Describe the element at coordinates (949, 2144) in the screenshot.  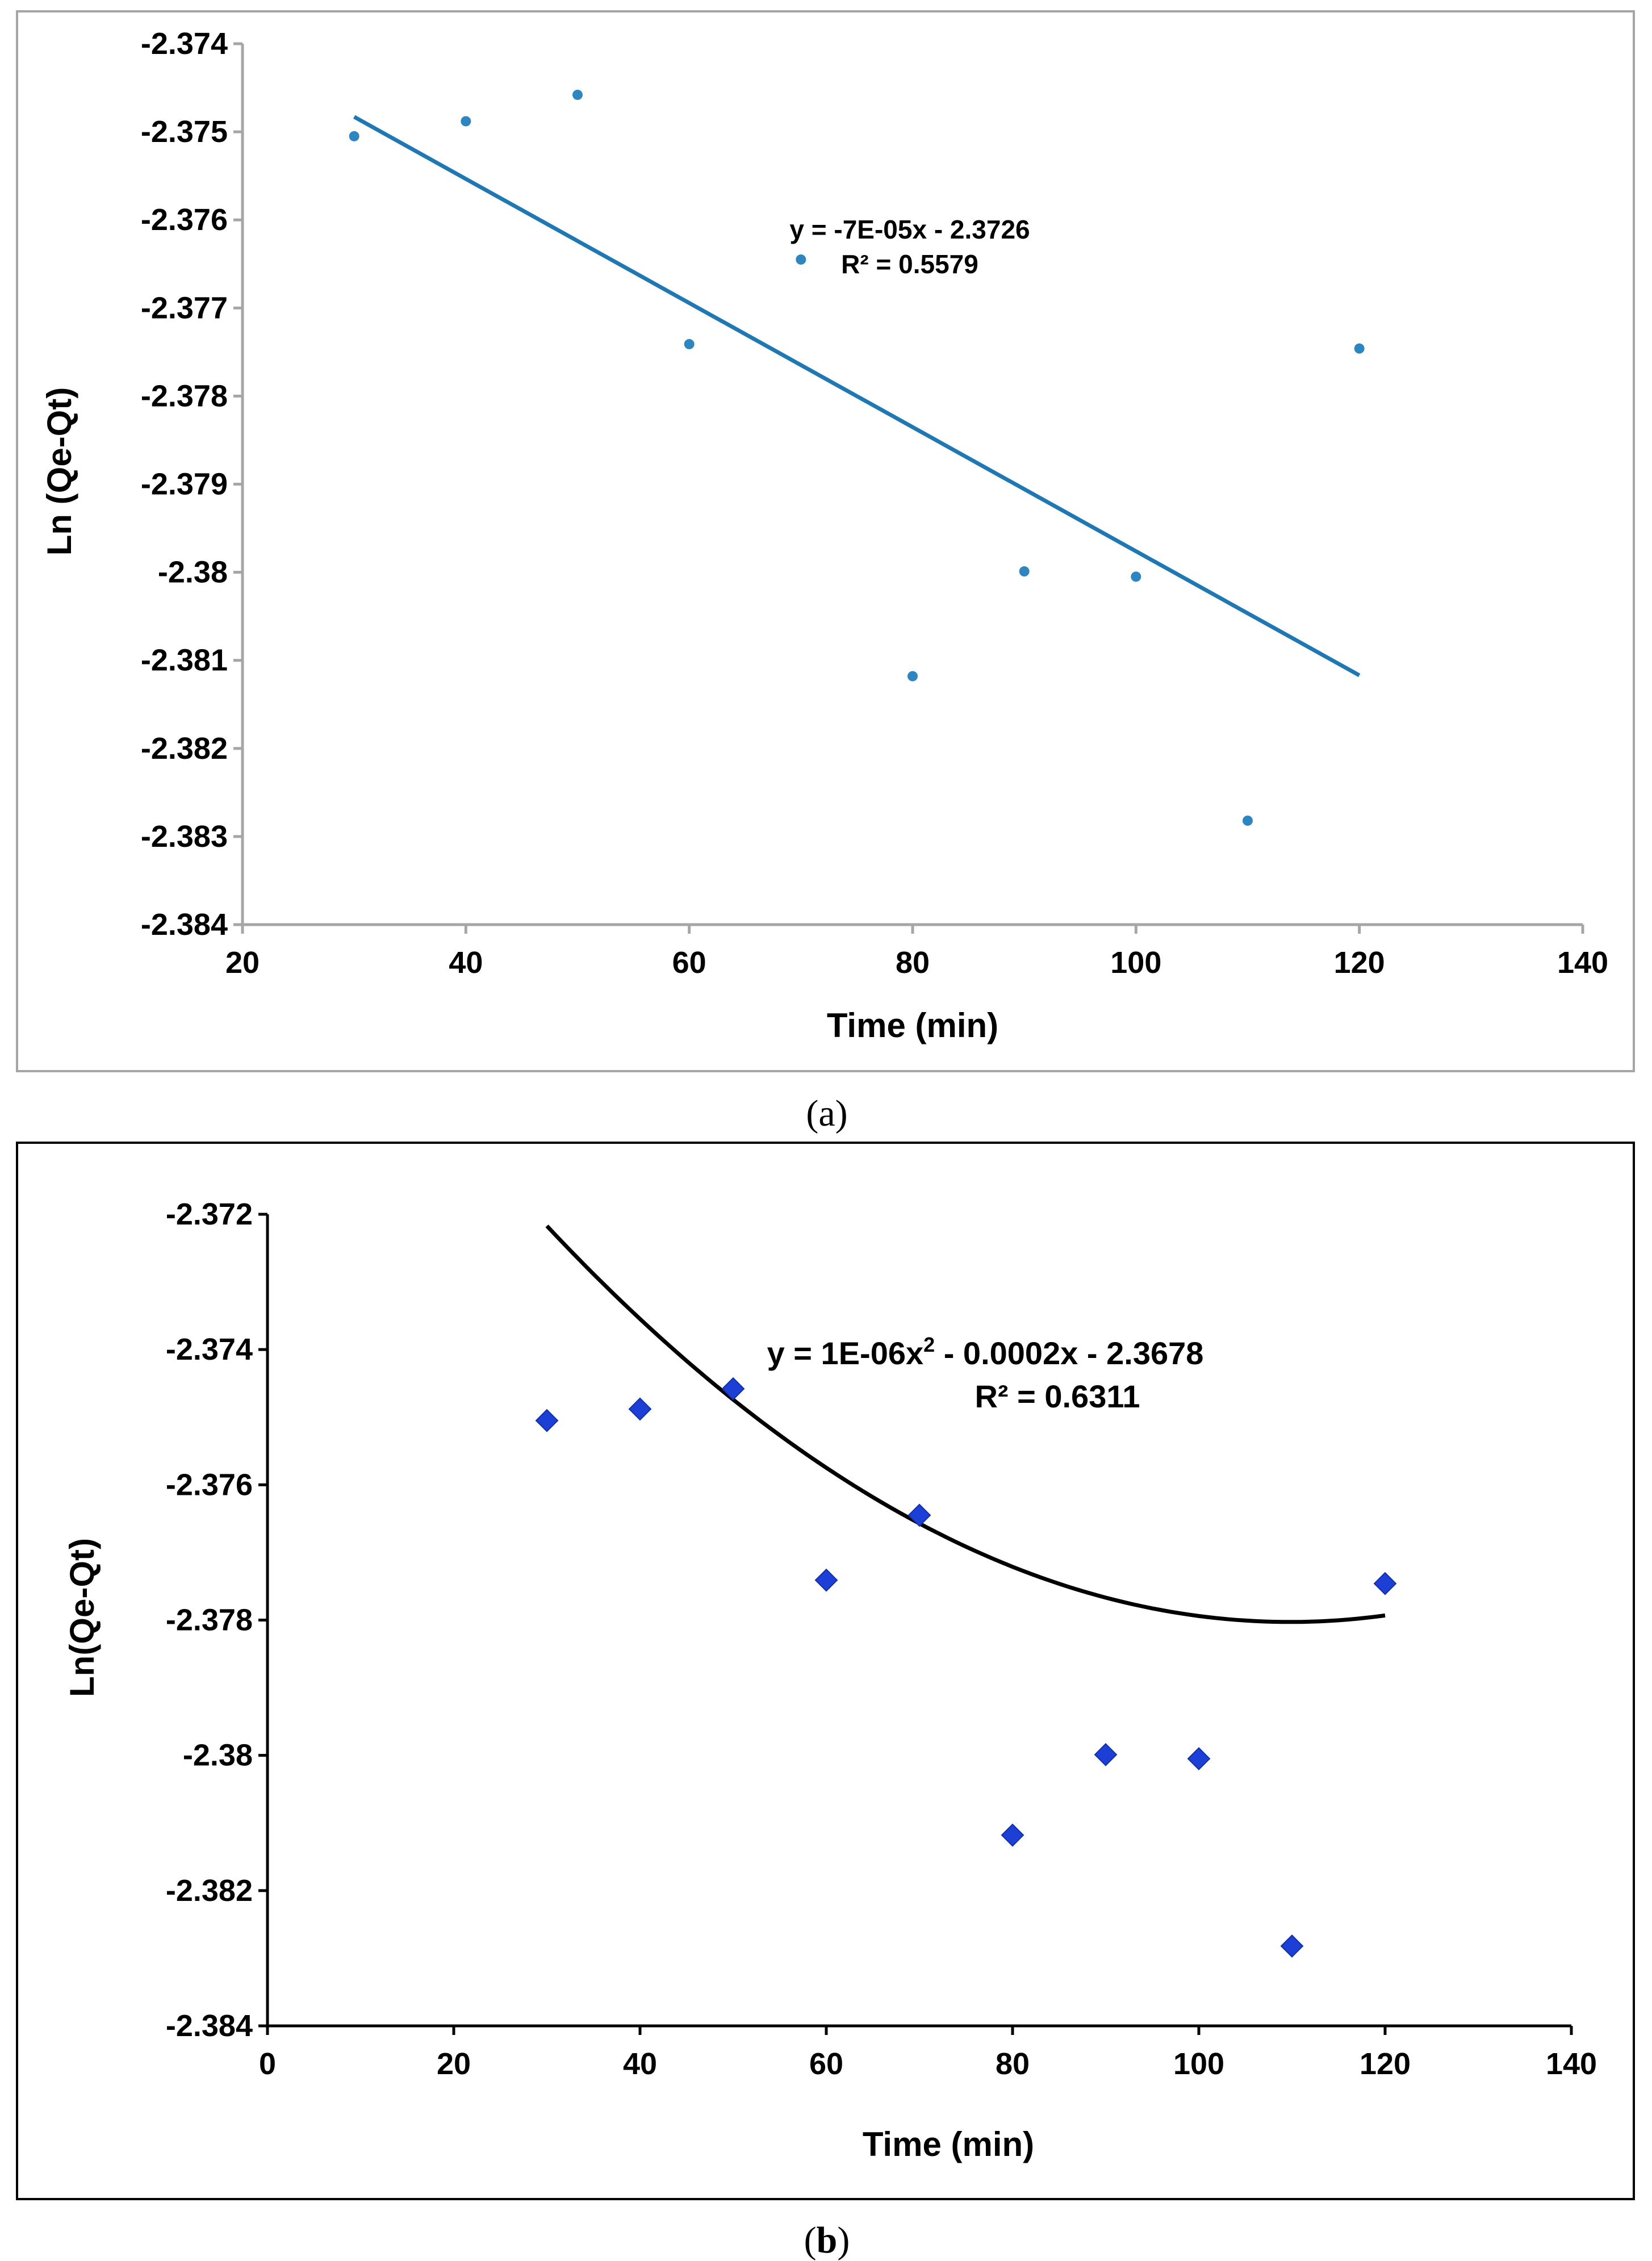
I see `chart-b-x-axis-title: Time (min)` at that location.